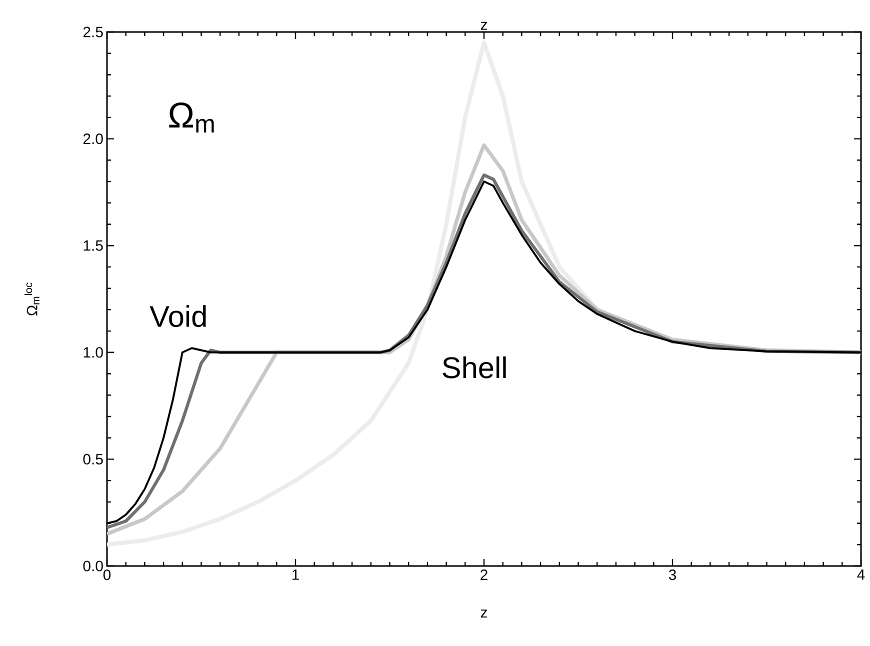 This screenshot has width=870, height=646. Describe the element at coordinates (861, 575) in the screenshot. I see `x-tick-label: 4` at that location.